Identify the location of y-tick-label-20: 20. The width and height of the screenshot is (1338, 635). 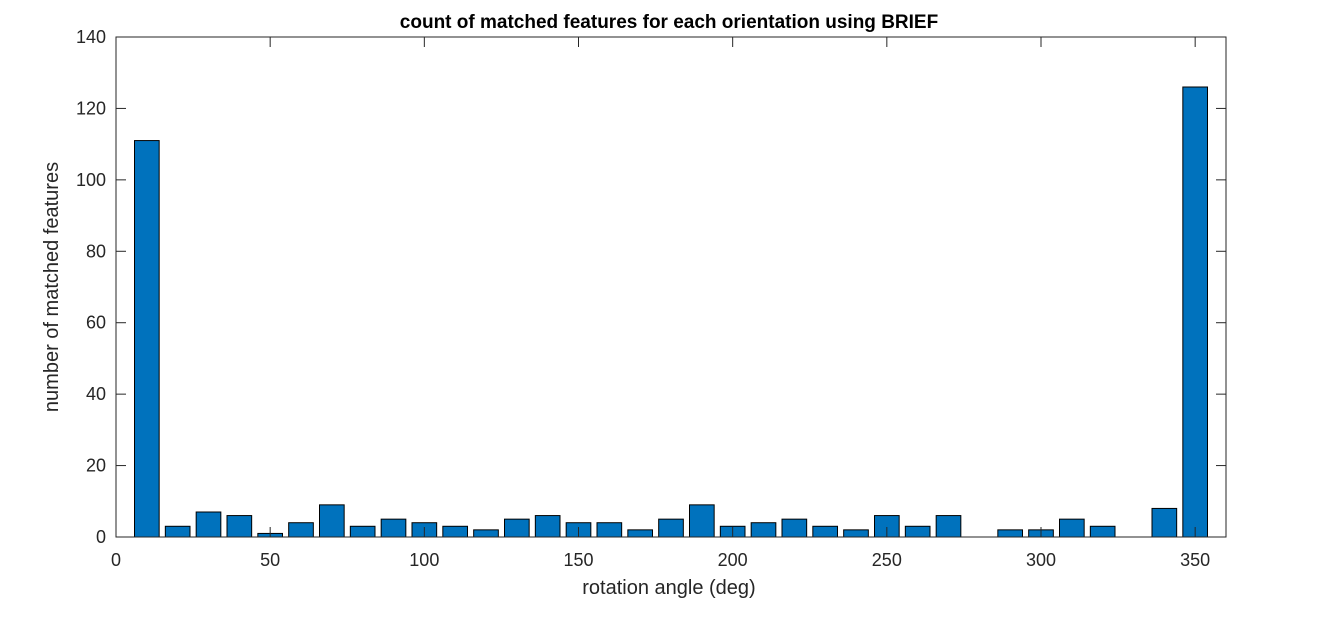
(96, 466).